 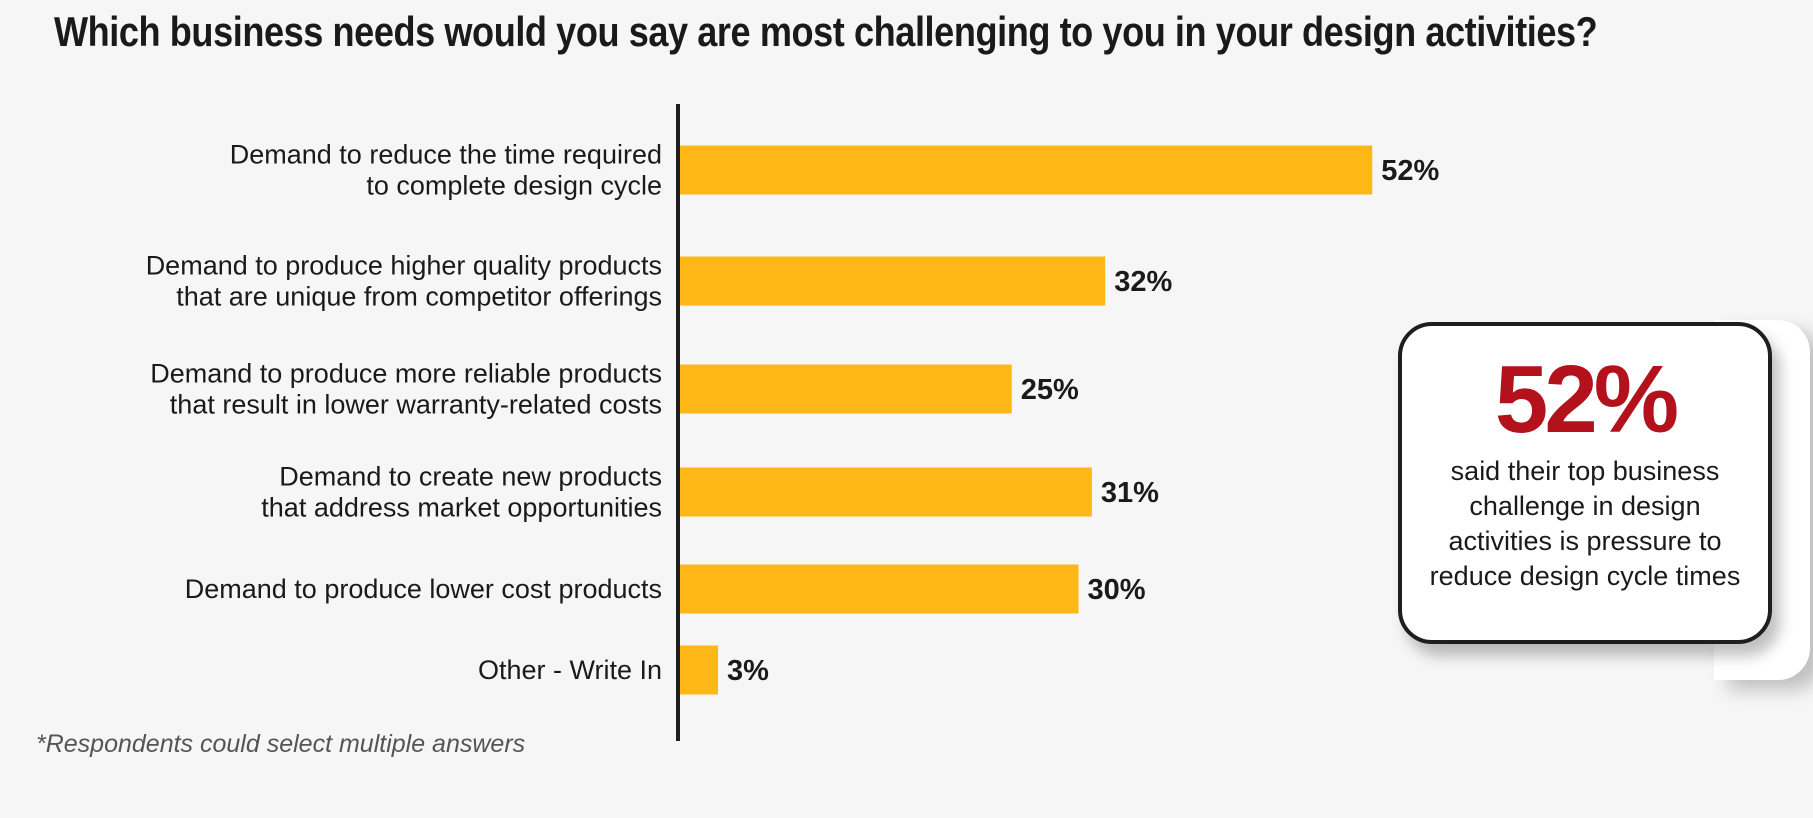 I want to click on value-label: 32%, so click(x=1143, y=282).